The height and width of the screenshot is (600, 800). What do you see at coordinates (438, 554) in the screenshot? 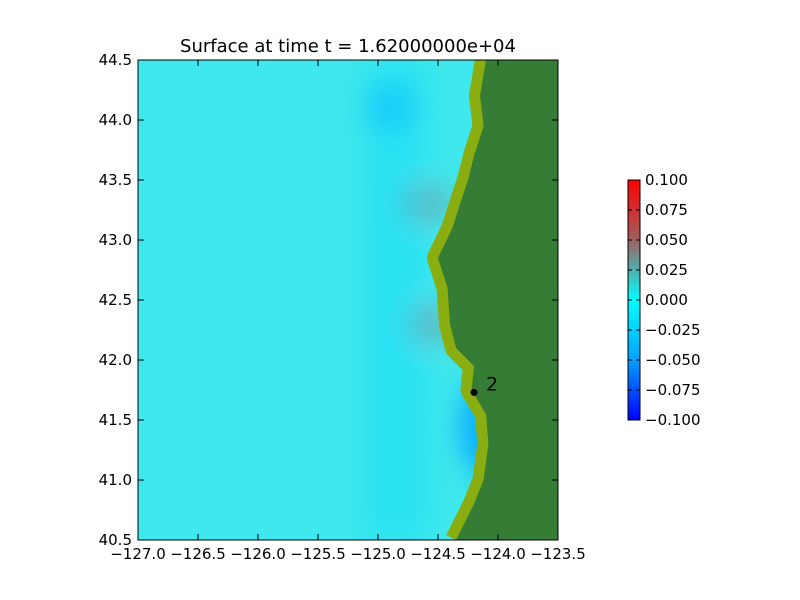
I see `x-tick-label: −124.5` at bounding box center [438, 554].